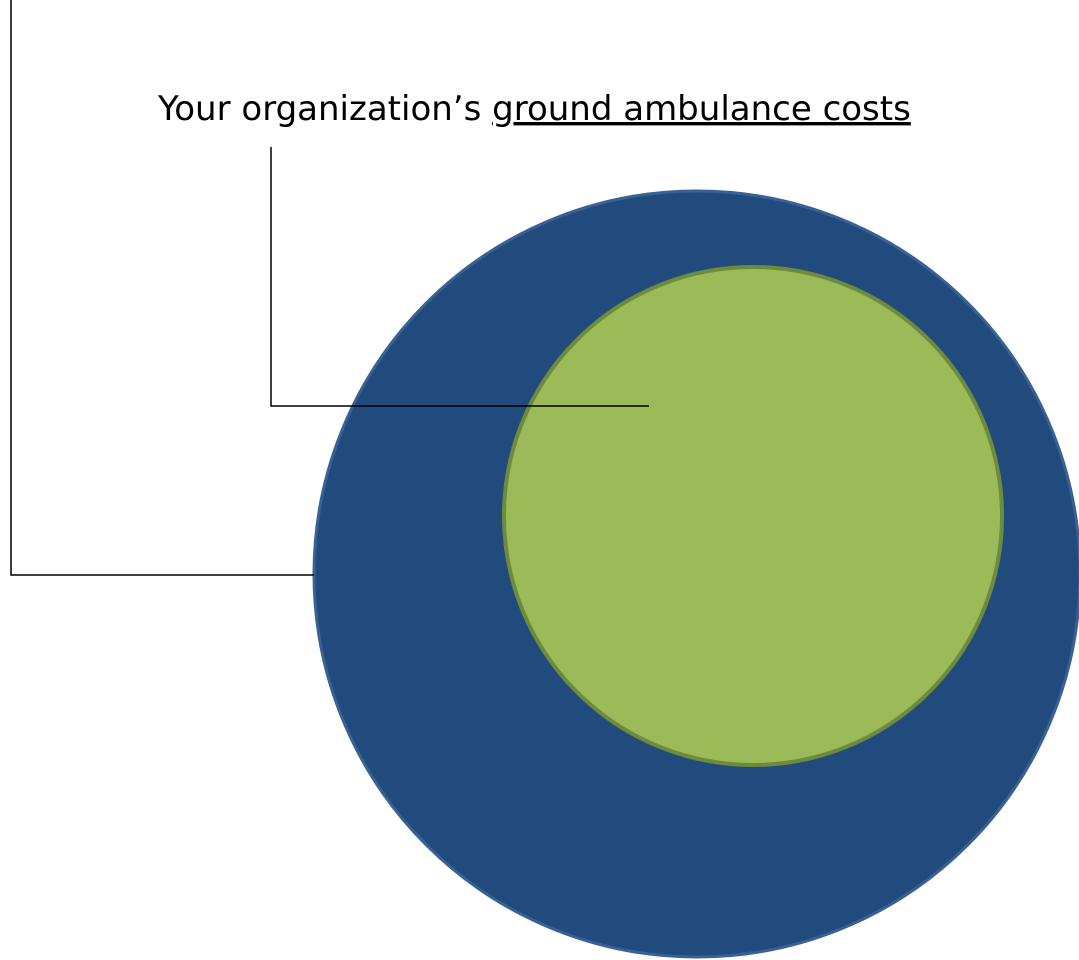  Describe the element at coordinates (701, 109) in the screenshot. I see `label-underlined: ground ambulance costs` at that location.